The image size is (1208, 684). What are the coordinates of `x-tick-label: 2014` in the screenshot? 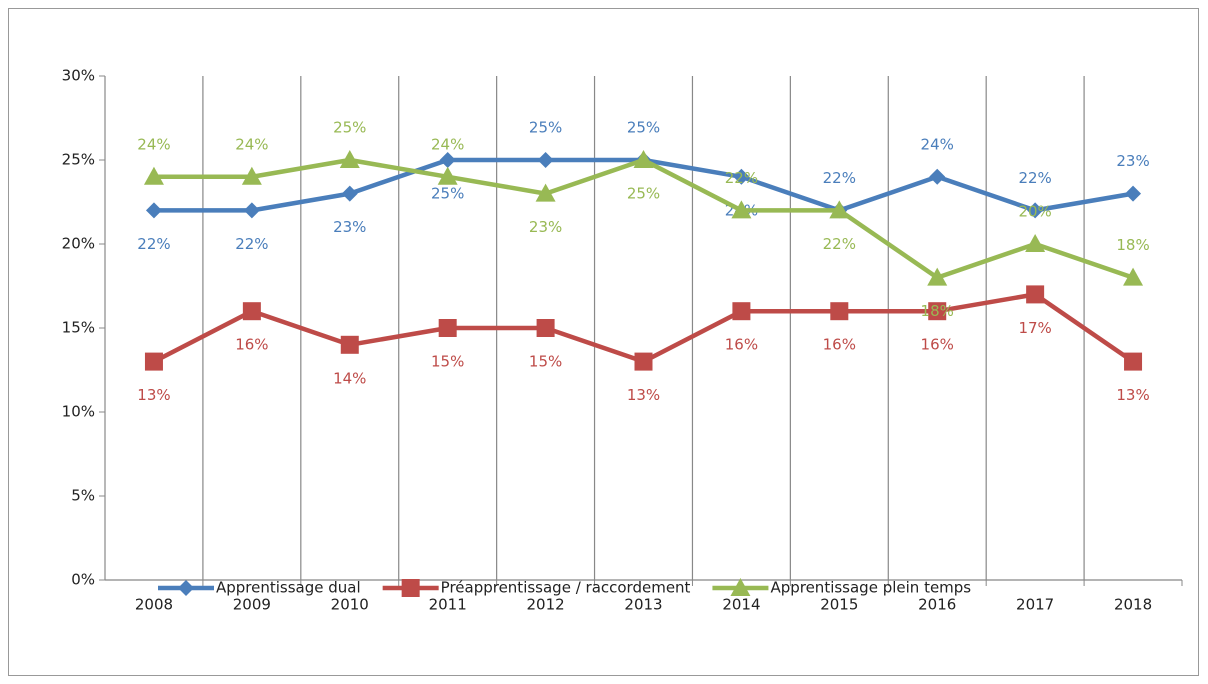 It's located at (741, 605).